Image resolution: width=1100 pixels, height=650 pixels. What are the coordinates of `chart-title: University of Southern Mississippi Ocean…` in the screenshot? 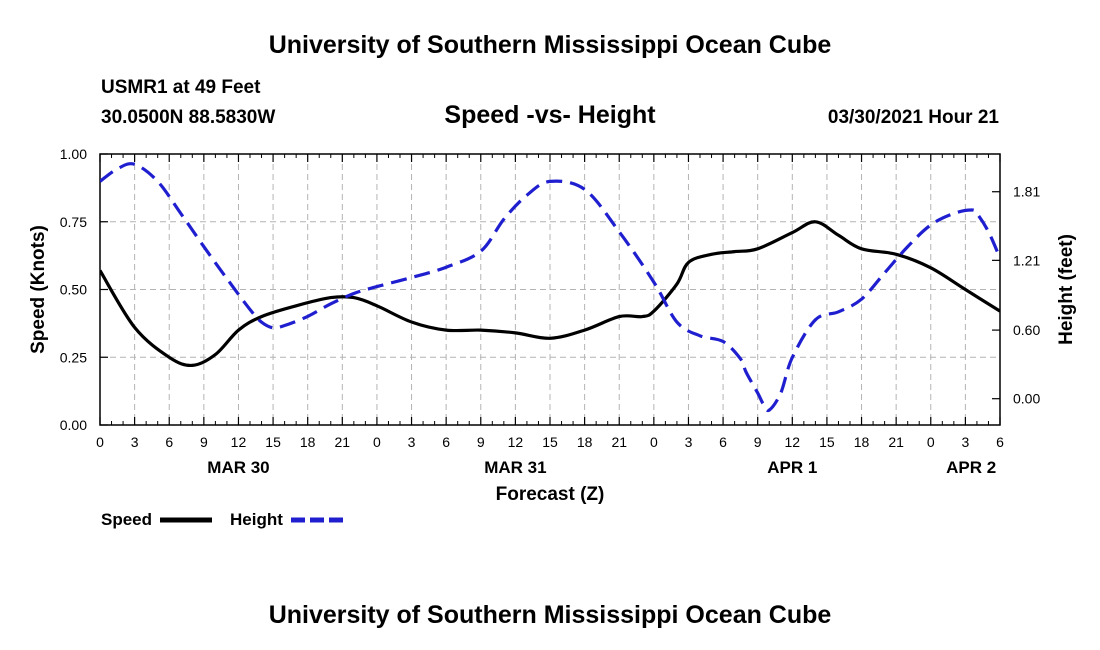 It's located at (550, 45).